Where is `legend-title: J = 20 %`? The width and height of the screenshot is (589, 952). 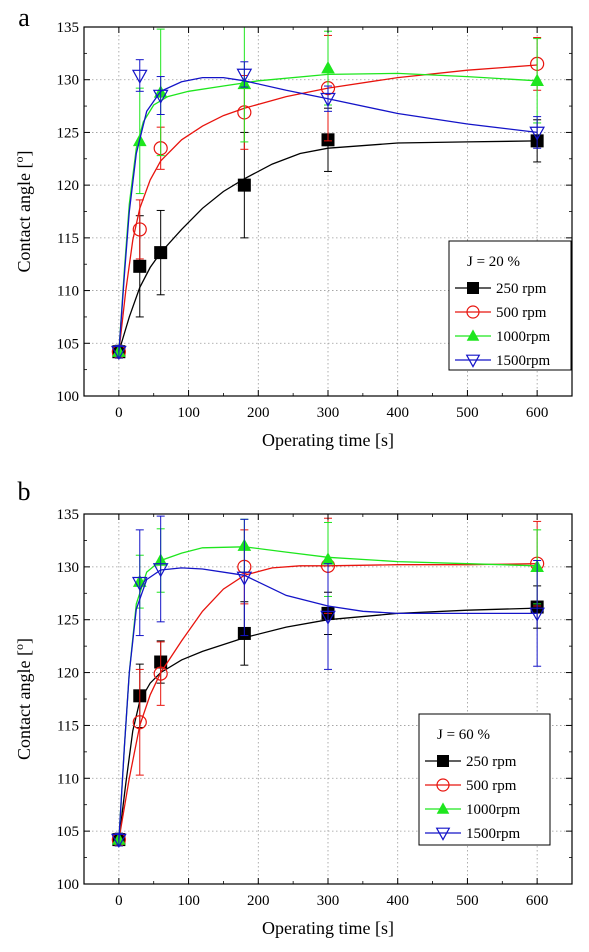
legend-title: J = 20 % is located at coordinates (493, 262).